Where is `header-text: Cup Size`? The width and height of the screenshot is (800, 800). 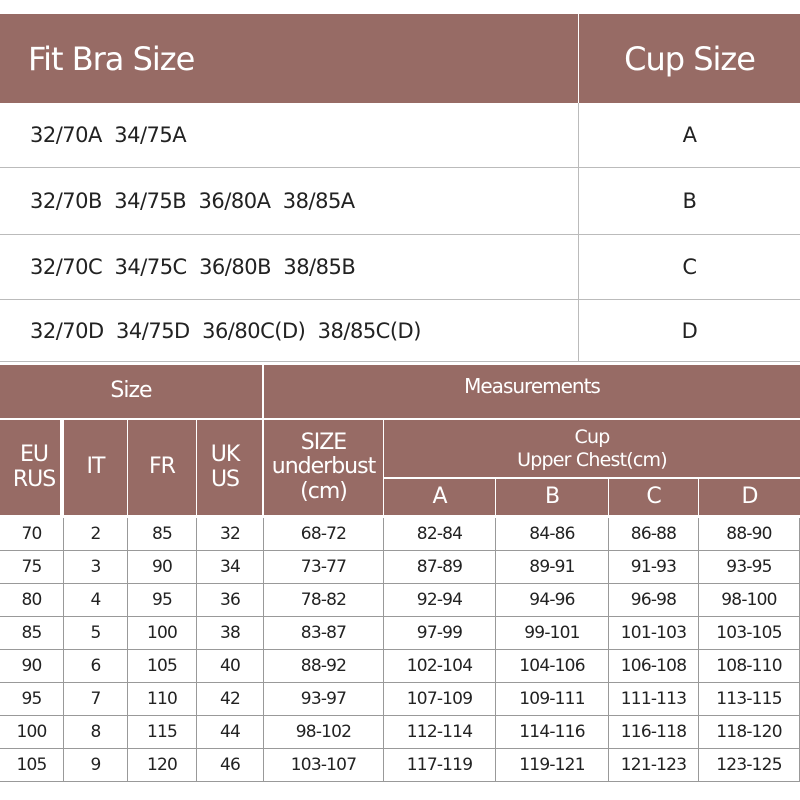 header-text: Cup Size is located at coordinates (690, 58).